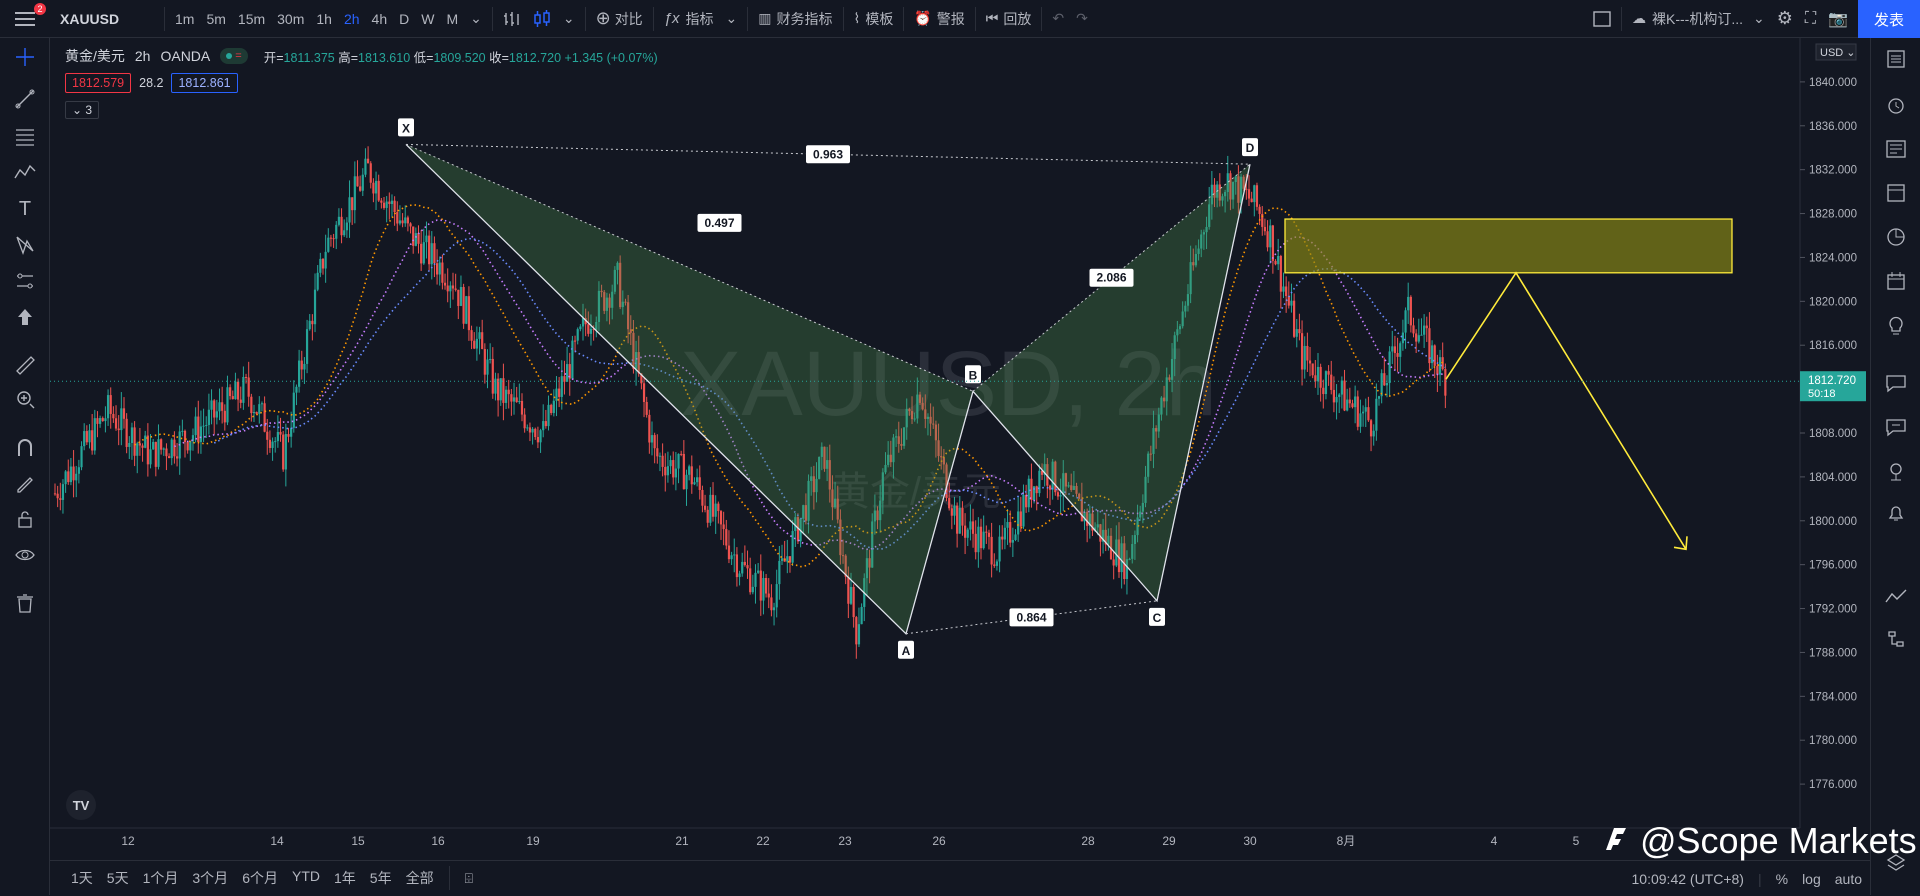 The image size is (1920, 896). Describe the element at coordinates (25, 245) in the screenshot. I see `xabcd-pattern-icon` at that location.